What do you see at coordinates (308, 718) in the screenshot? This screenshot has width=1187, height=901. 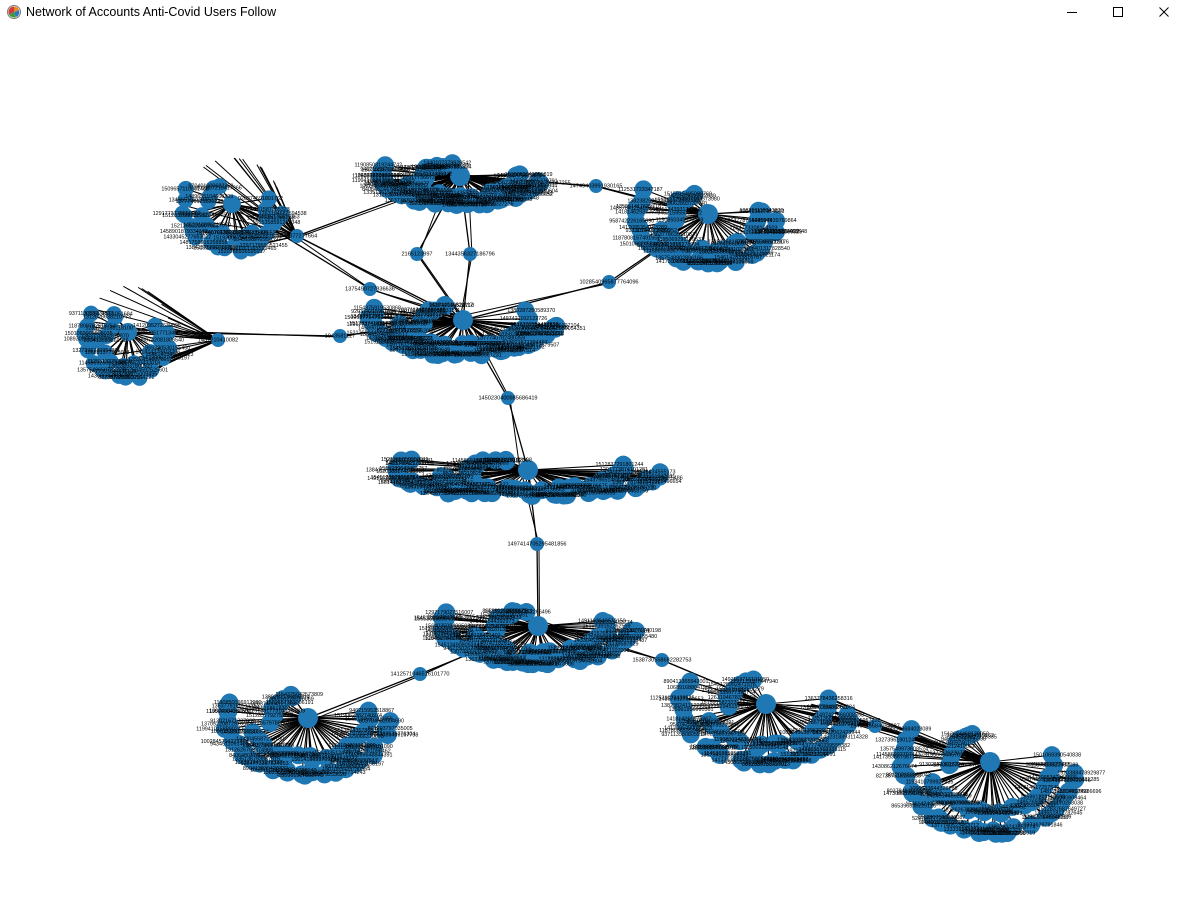 I see `hub-node-c8` at bounding box center [308, 718].